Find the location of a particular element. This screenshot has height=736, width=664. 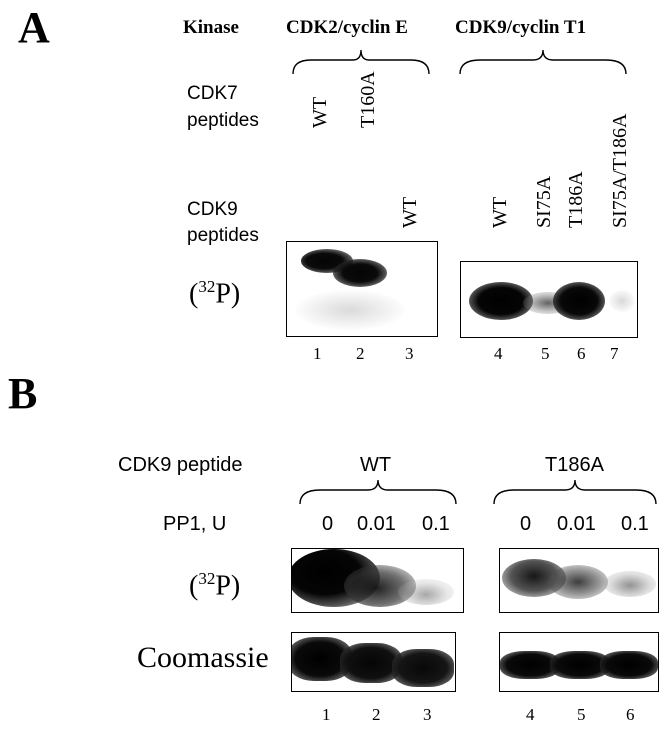

group-t186a-label: T186A is located at coordinates (574, 465).